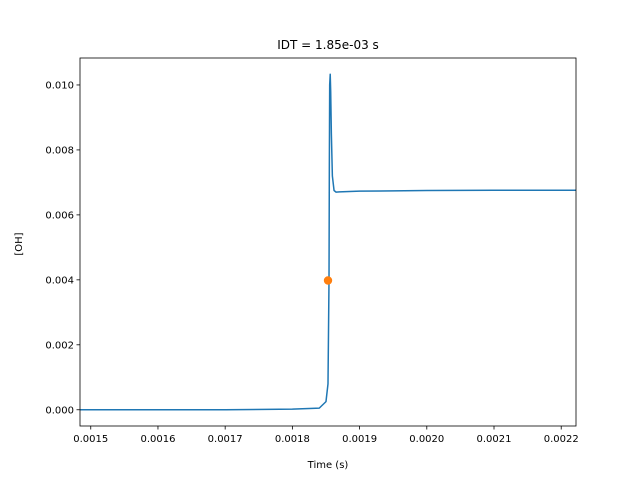 This screenshot has width=640, height=480. What do you see at coordinates (59, 280) in the screenshot?
I see `y-tick-label: 0.004` at bounding box center [59, 280].